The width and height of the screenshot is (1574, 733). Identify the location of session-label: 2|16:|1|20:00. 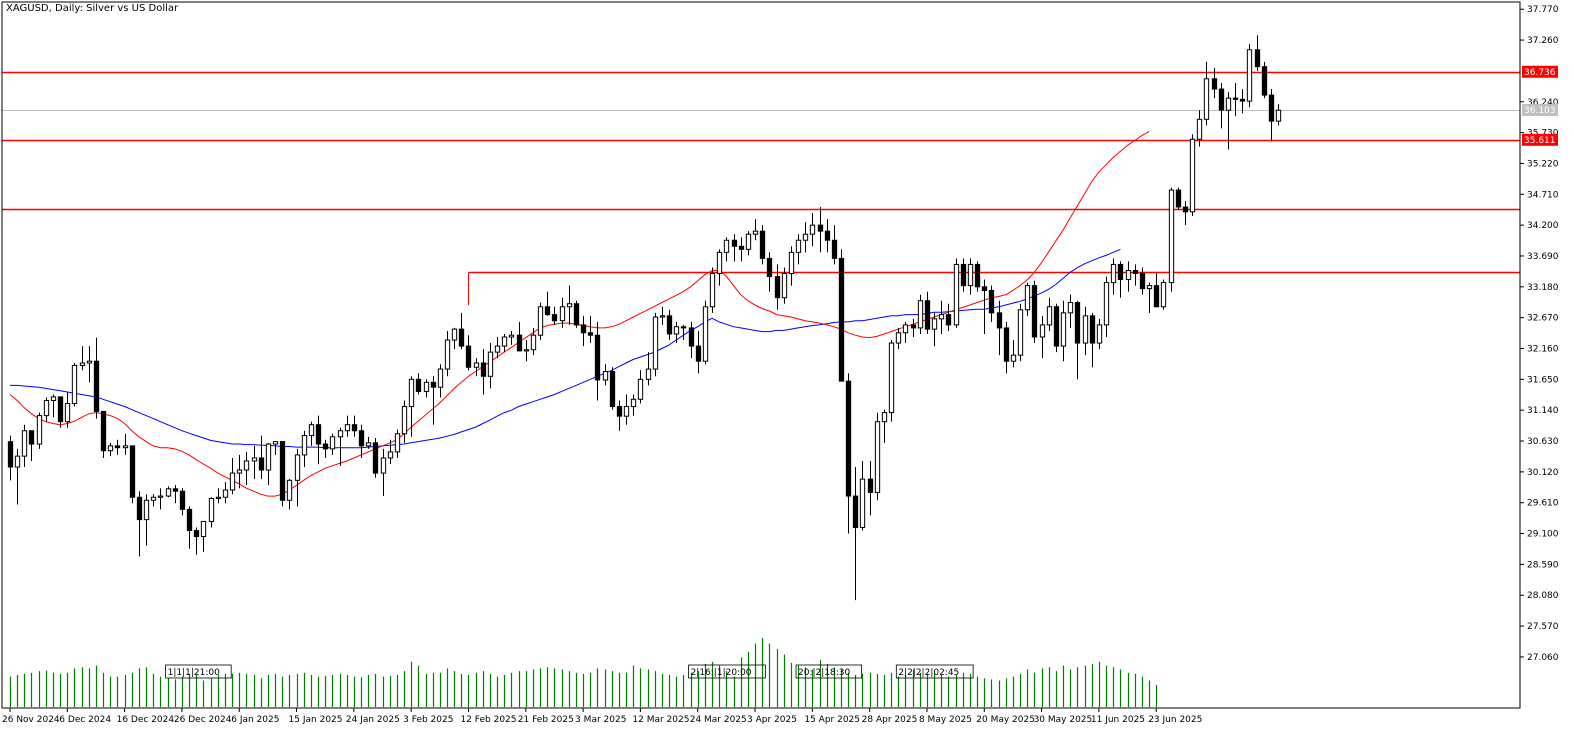
(721, 673).